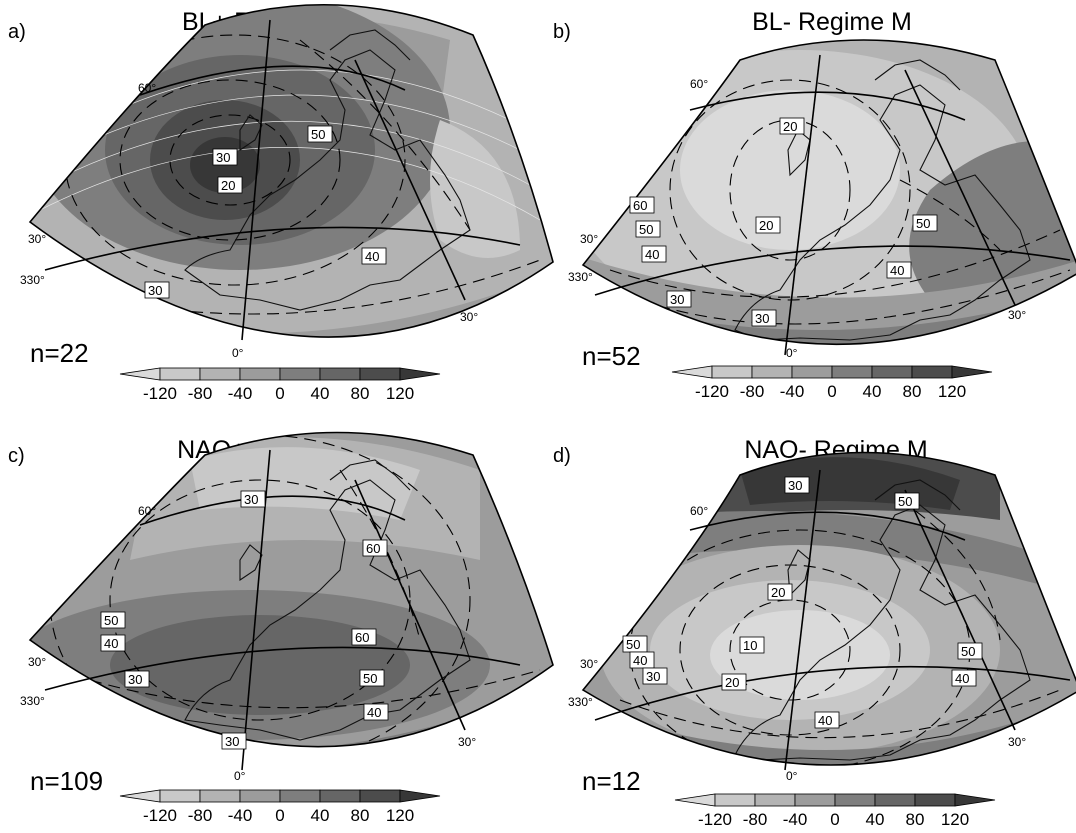  What do you see at coordinates (279, 815) in the screenshot?
I see `colorbar-tick-label: 0` at bounding box center [279, 815].